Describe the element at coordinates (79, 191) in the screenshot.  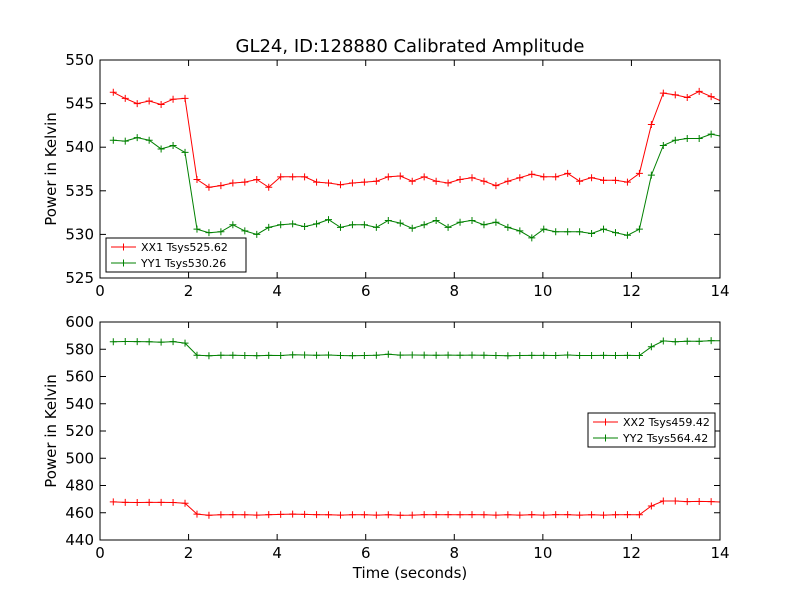
I see `y-tick-label: 535` at that location.